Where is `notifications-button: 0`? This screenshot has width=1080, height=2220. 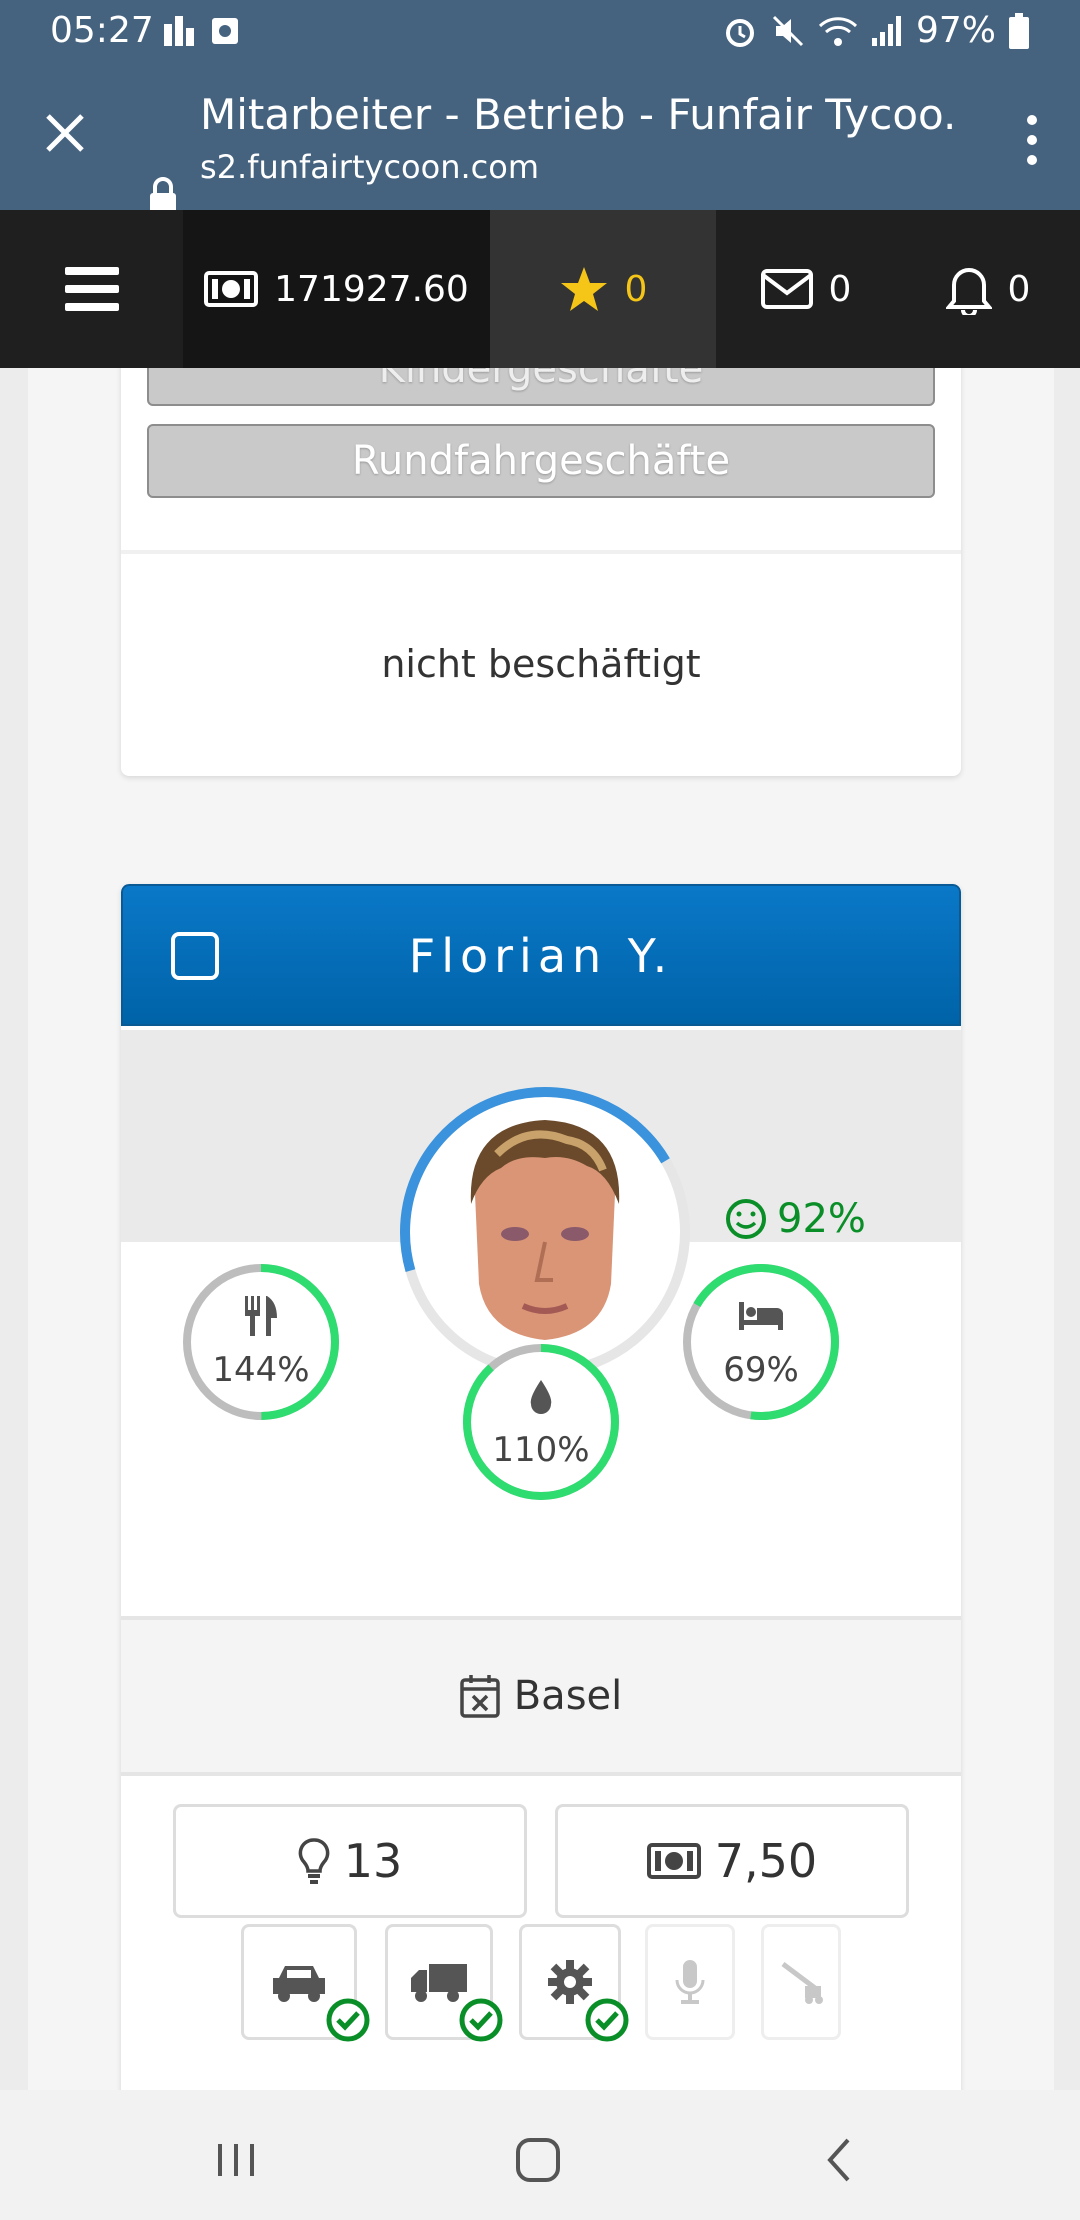
notifications-button: 0 is located at coordinates (988, 289).